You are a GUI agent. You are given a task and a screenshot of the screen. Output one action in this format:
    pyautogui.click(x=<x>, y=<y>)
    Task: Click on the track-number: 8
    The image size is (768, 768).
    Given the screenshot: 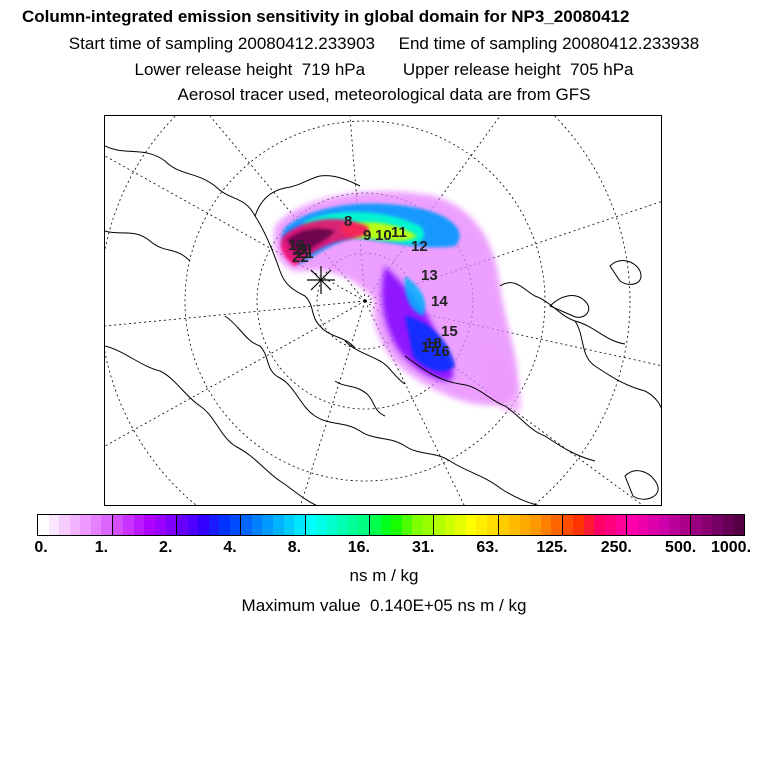 What is the action you would take?
    pyautogui.click(x=348, y=221)
    